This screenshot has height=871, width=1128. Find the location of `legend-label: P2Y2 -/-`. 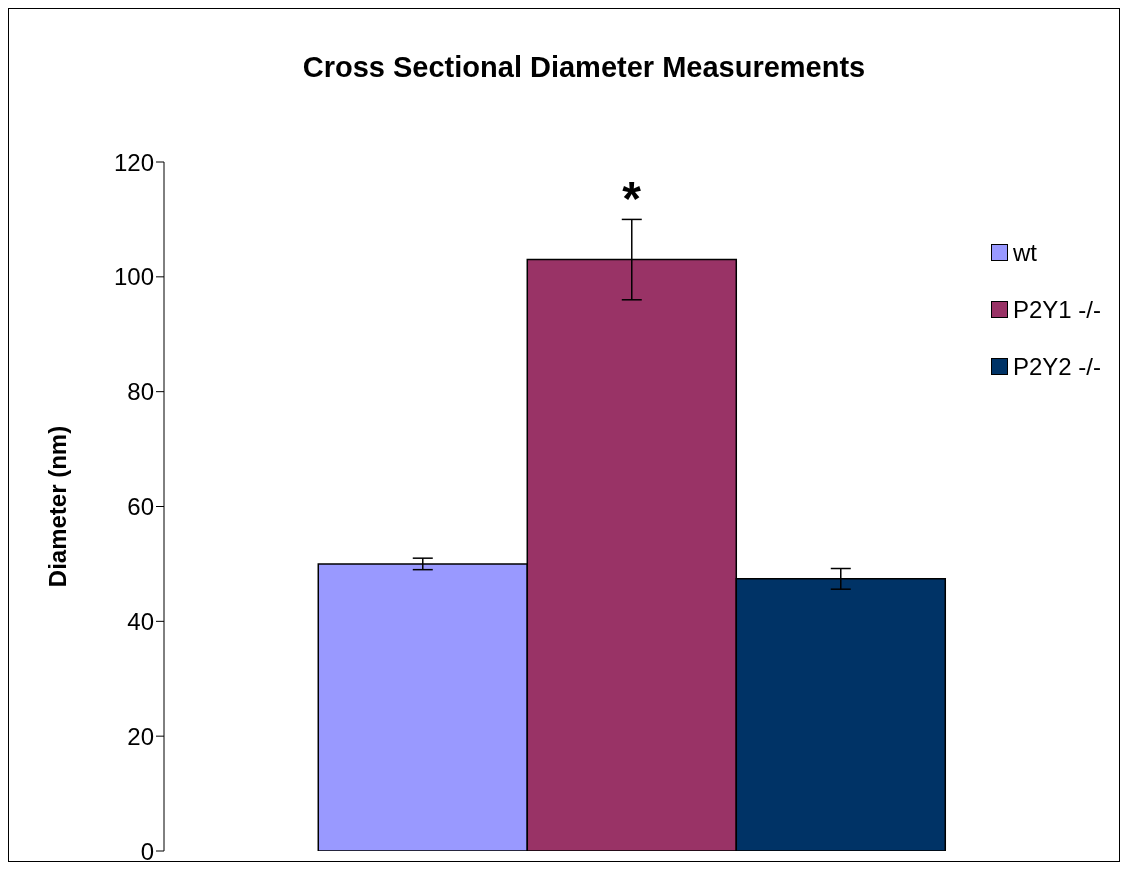

legend-label: P2Y2 -/- is located at coordinates (1056, 366).